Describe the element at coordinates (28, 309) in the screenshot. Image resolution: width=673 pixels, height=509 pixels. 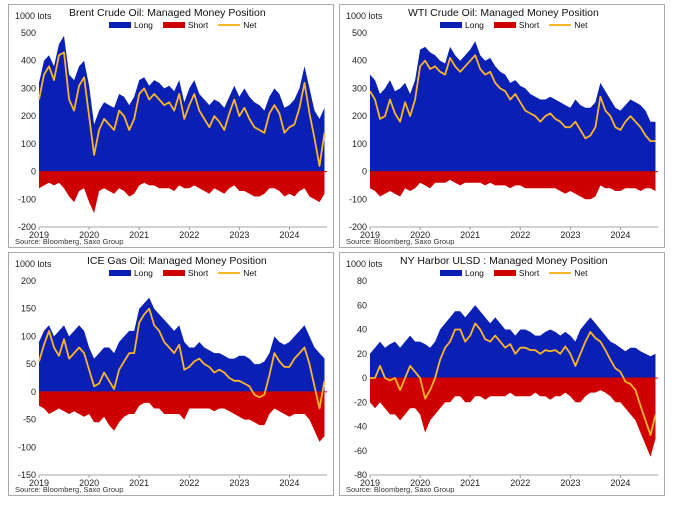
I see `y-tick-label: 150` at that location.